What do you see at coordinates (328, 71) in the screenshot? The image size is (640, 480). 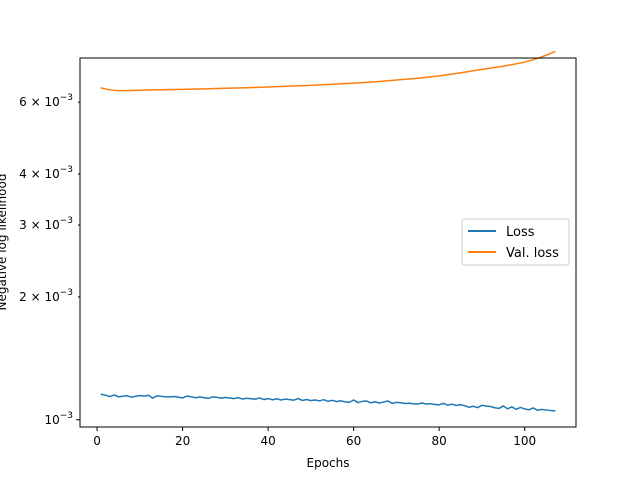 I see `series-line-val-loss` at bounding box center [328, 71].